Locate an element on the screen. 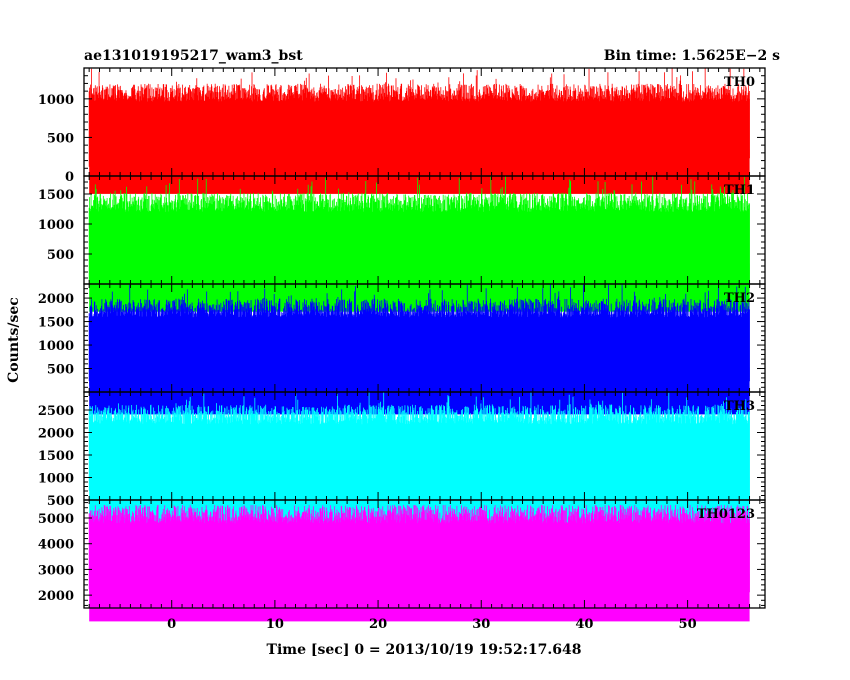 This screenshot has height=680, width=850. series-line-TH2 is located at coordinates (419, 337).